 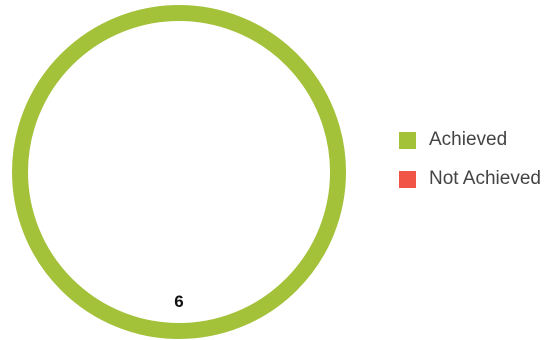 What do you see at coordinates (468, 139) in the screenshot?
I see `legend-label-achieved: Achieved` at bounding box center [468, 139].